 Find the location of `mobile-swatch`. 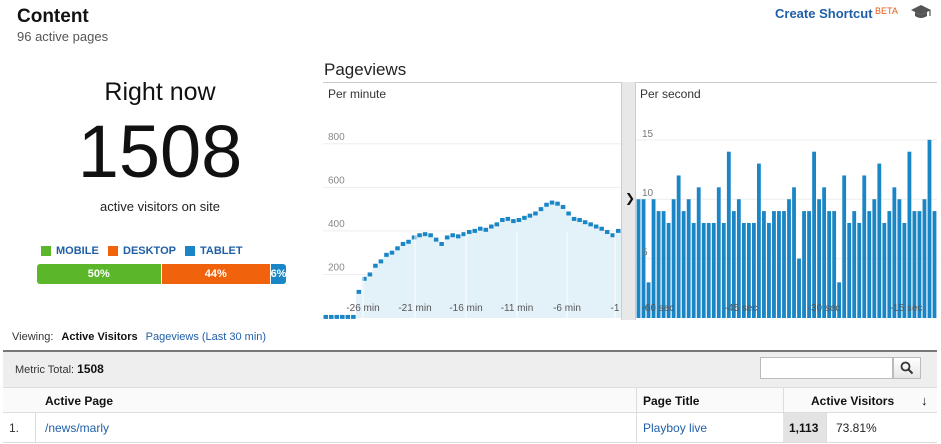

mobile-swatch is located at coordinates (46, 251).